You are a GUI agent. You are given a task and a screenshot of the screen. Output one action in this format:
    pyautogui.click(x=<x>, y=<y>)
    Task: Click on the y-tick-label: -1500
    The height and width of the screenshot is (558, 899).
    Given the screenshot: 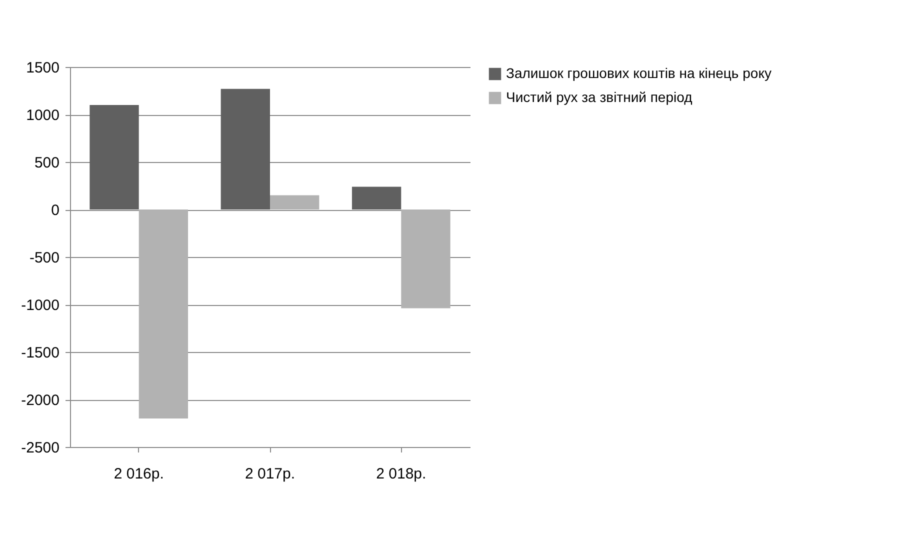 What is the action you would take?
    pyautogui.click(x=40, y=353)
    